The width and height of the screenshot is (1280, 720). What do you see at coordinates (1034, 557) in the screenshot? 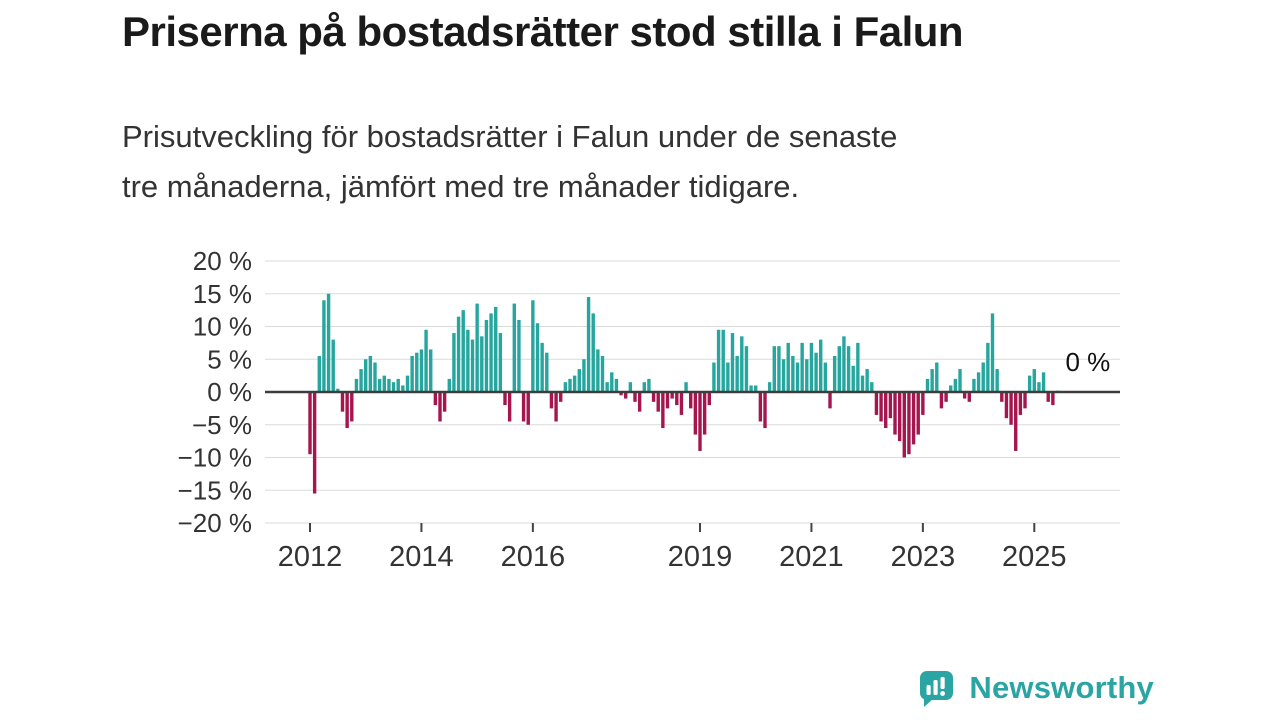
I see `x-axis-label: 2025` at bounding box center [1034, 557].